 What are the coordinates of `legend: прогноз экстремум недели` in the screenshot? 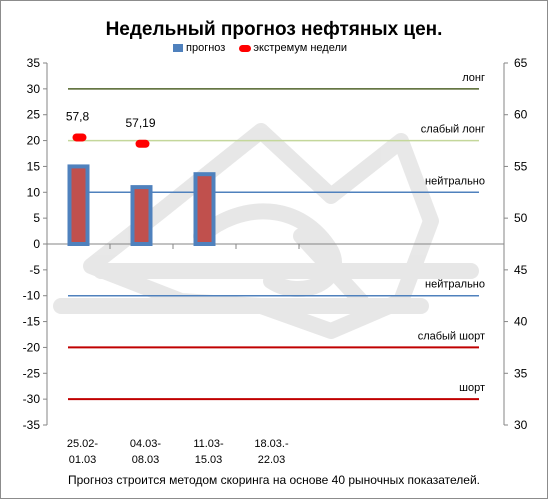 It's located at (267, 48).